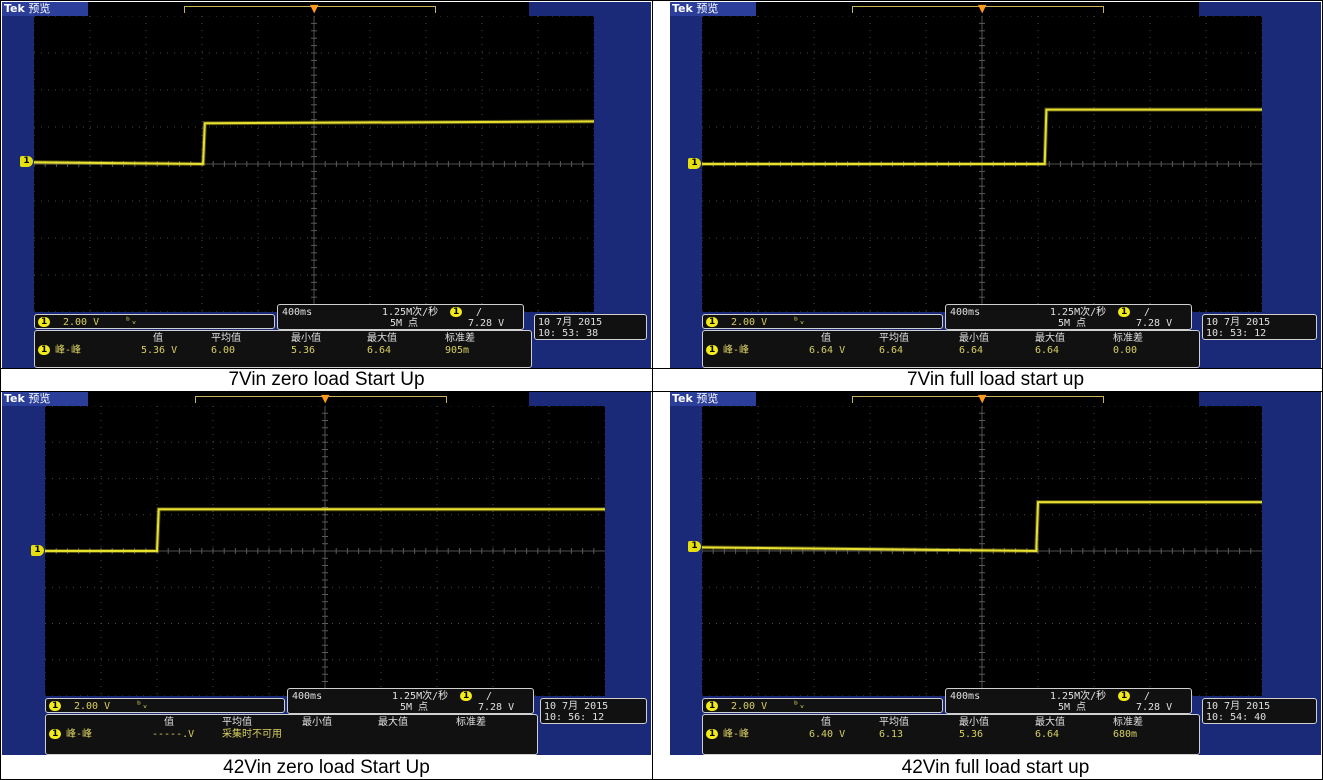 This screenshot has width=1323, height=780. What do you see at coordinates (1236, 333) in the screenshot?
I see `time-readout: 10: 53: 12` at bounding box center [1236, 333].